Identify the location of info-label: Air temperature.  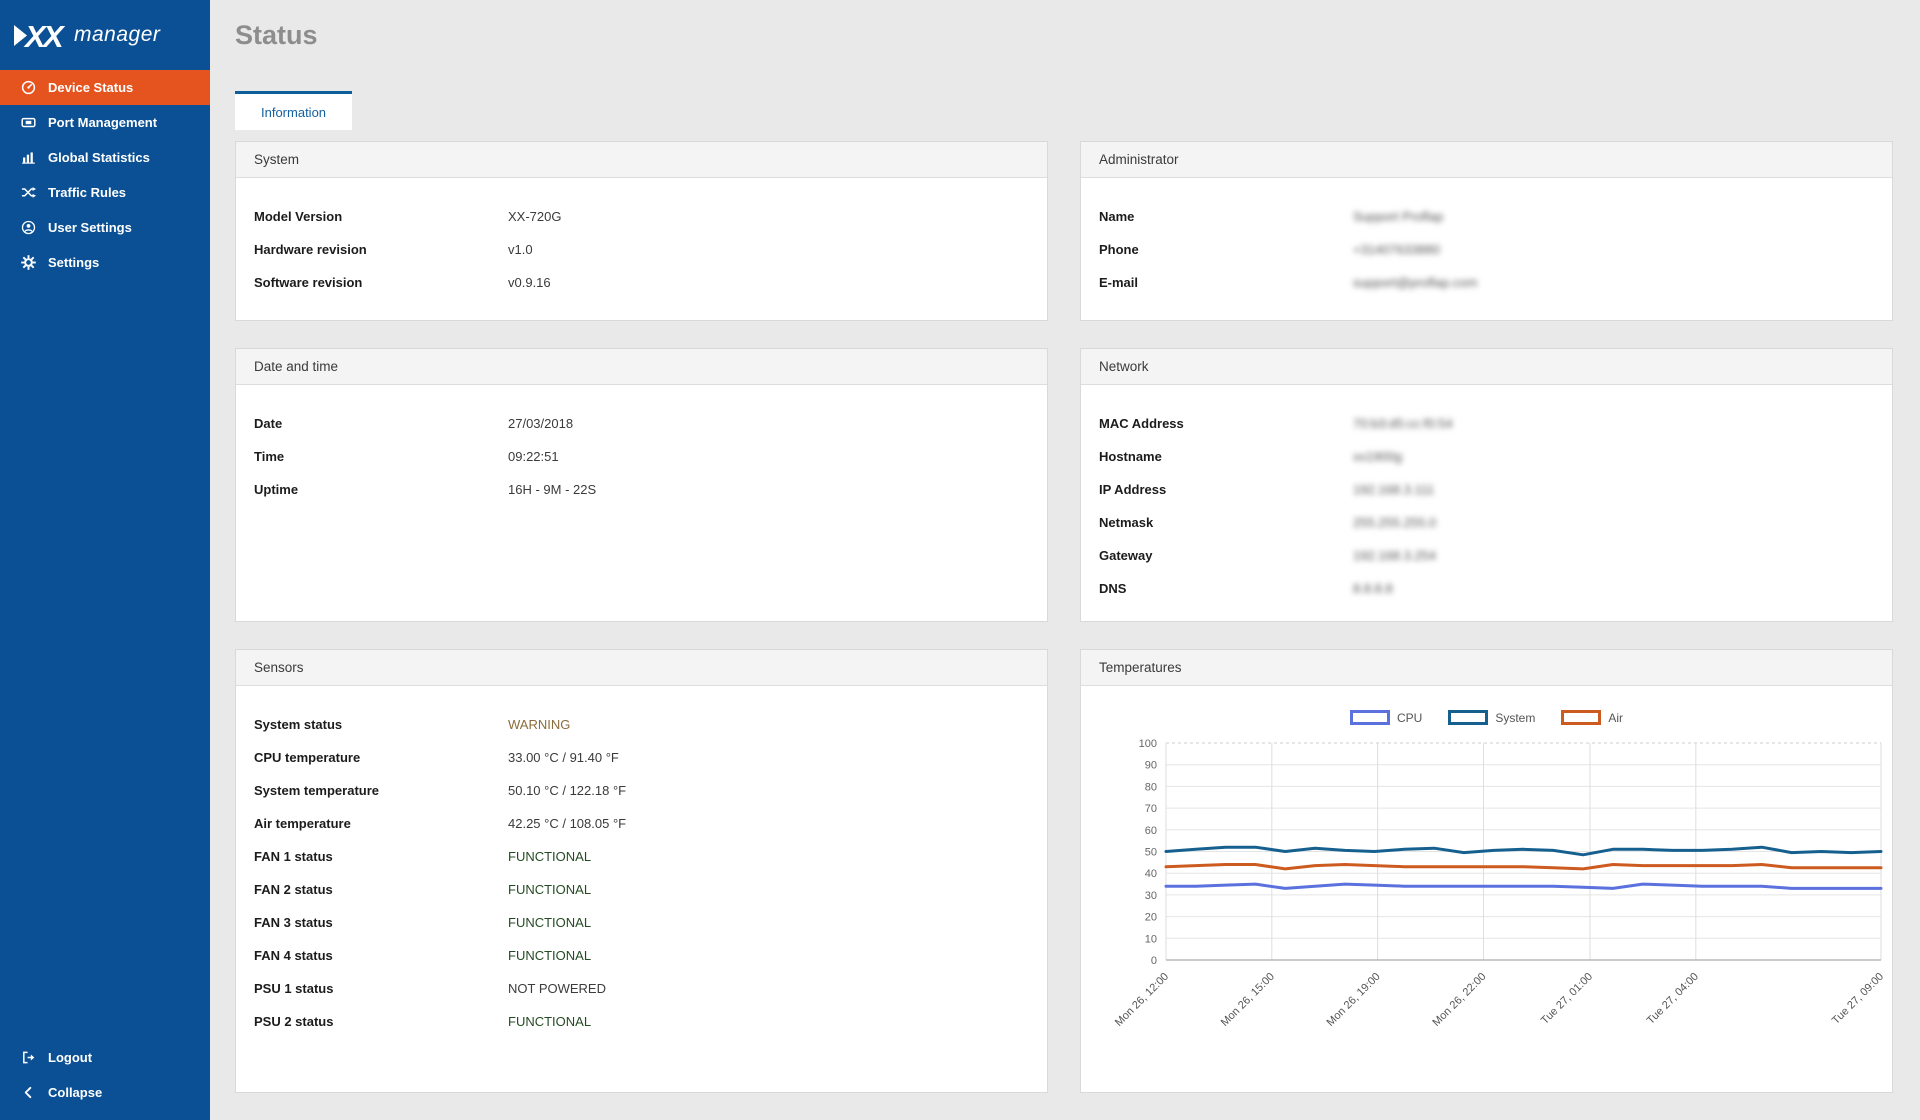
(302, 823).